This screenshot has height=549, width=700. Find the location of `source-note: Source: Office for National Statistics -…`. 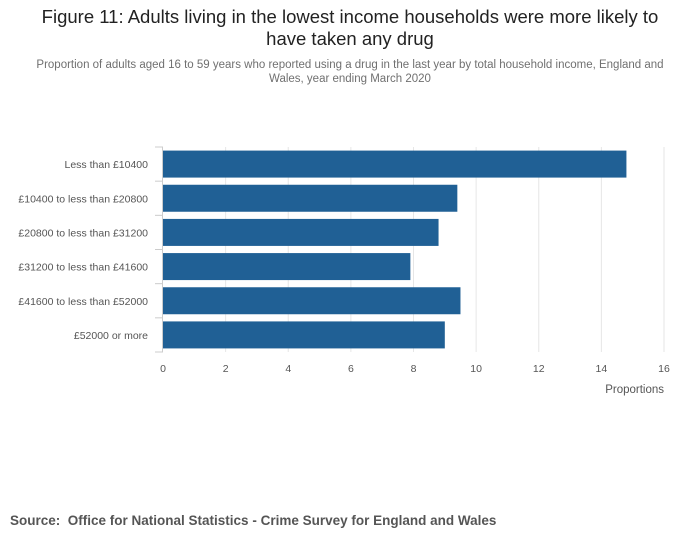

source-note: Source: Office for National Statistics -… is located at coordinates (253, 520).